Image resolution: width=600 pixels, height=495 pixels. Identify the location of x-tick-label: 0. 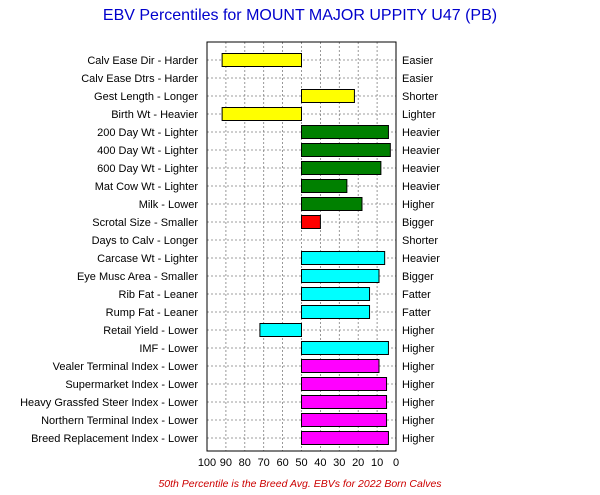
(396, 463).